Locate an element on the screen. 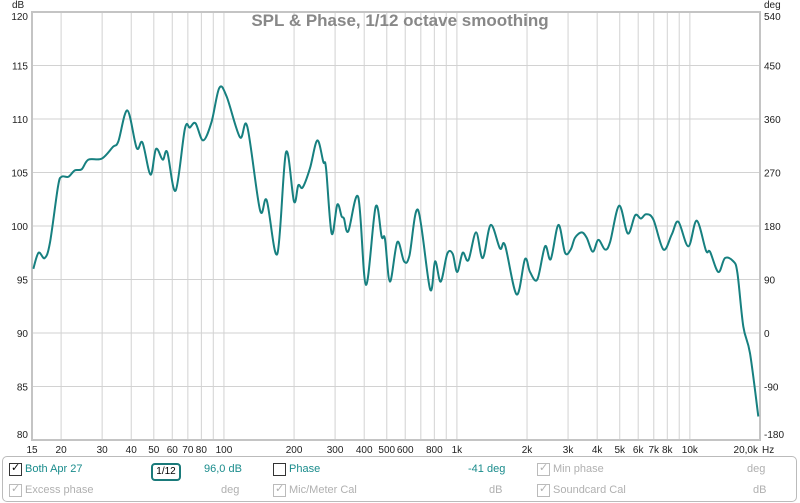 This screenshot has width=800, height=503. y2-tick-label: 0 is located at coordinates (767, 334).